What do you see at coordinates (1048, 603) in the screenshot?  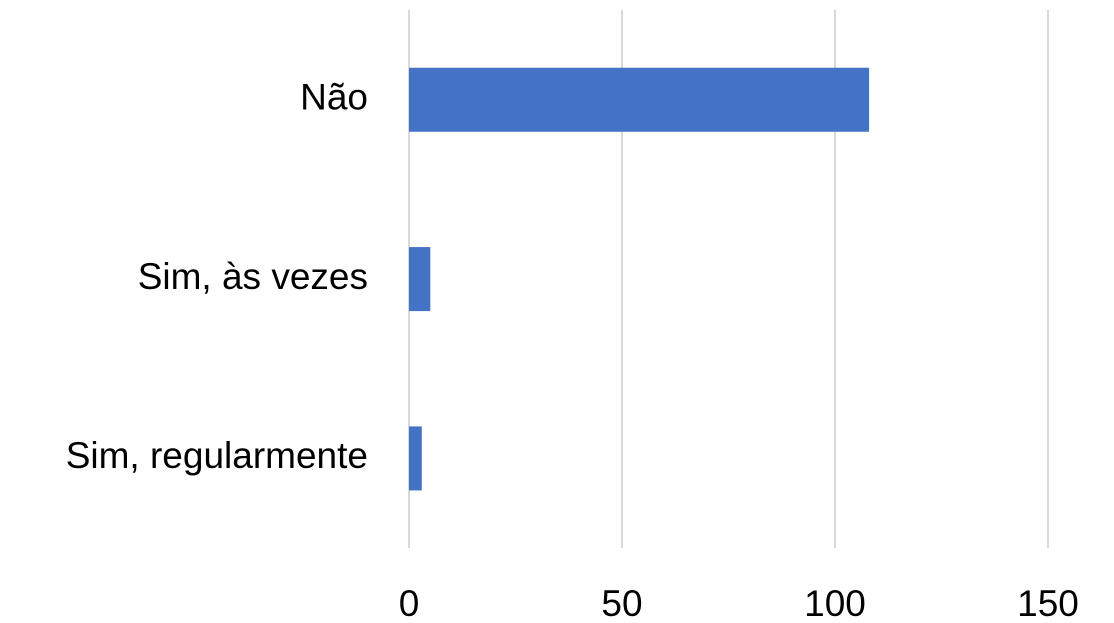 I see `x-tick-label: 150` at bounding box center [1048, 603].